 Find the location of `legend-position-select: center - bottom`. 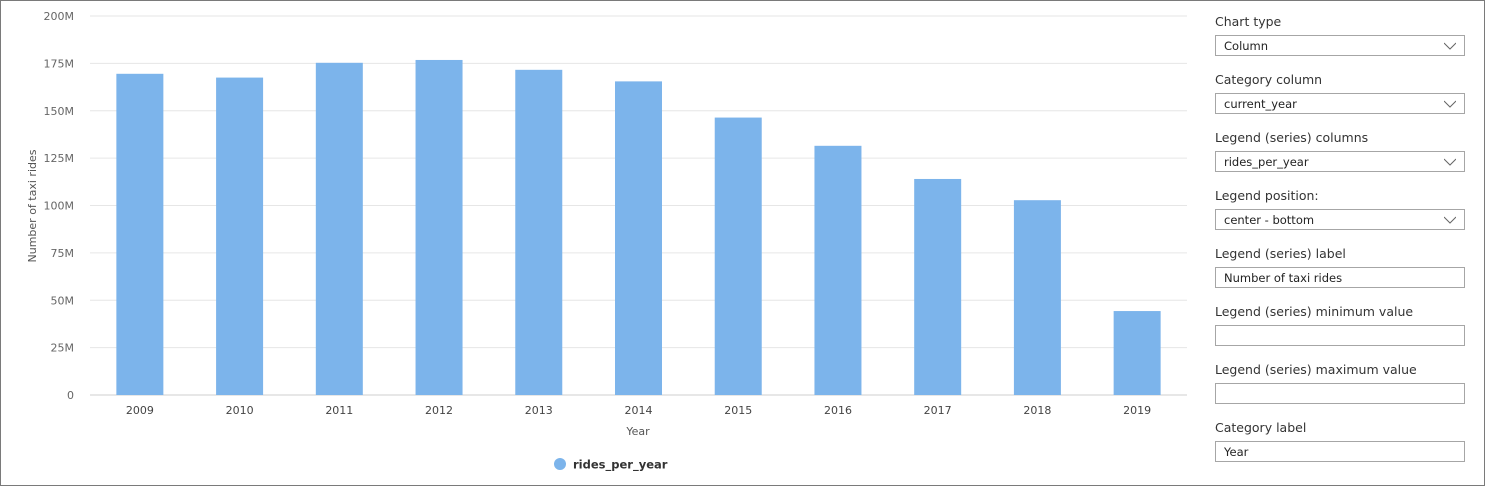

legend-position-select: center - bottom is located at coordinates (1340, 219).